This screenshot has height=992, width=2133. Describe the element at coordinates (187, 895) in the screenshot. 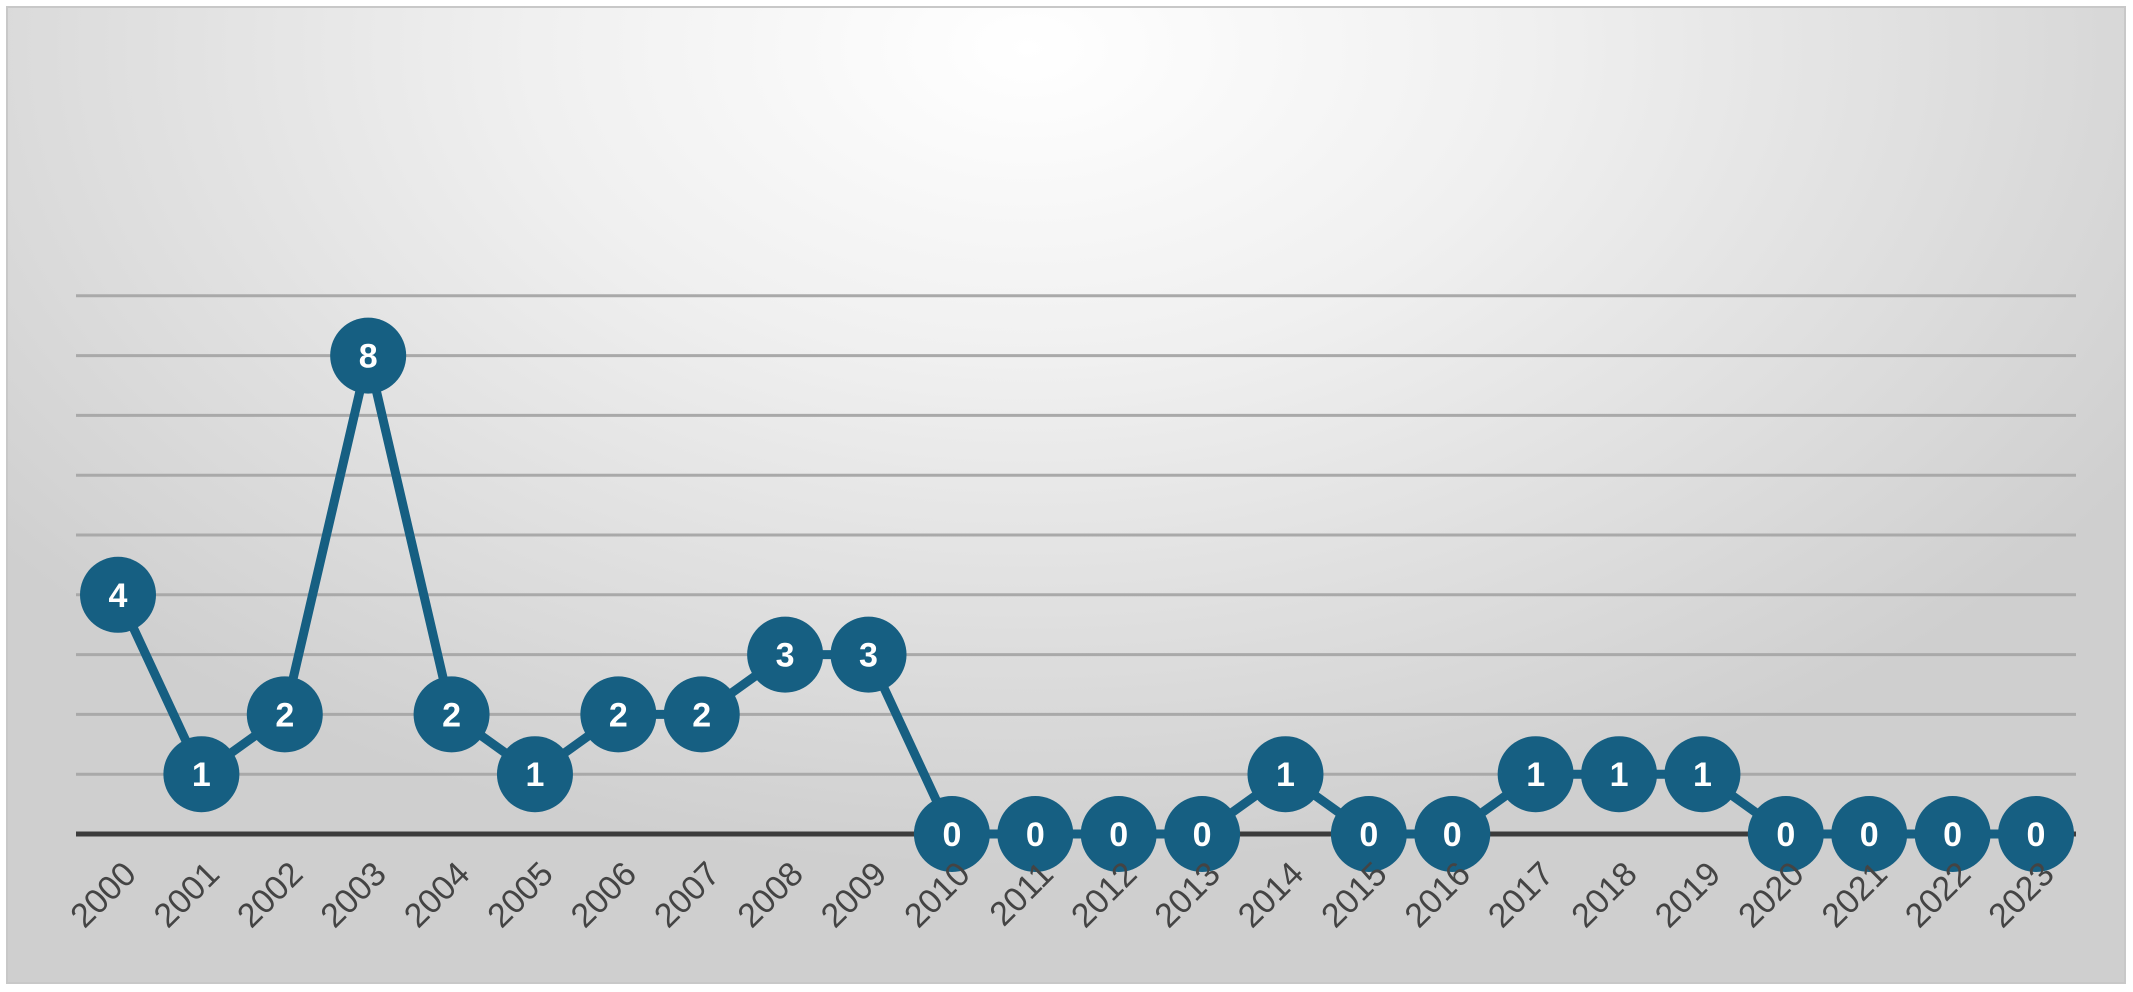

I see `x-tick-label: 2001` at that location.